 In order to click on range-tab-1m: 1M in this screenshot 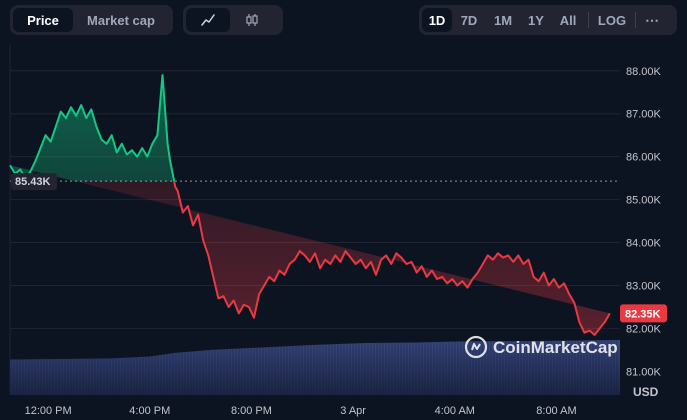, I will do `click(503, 20)`.